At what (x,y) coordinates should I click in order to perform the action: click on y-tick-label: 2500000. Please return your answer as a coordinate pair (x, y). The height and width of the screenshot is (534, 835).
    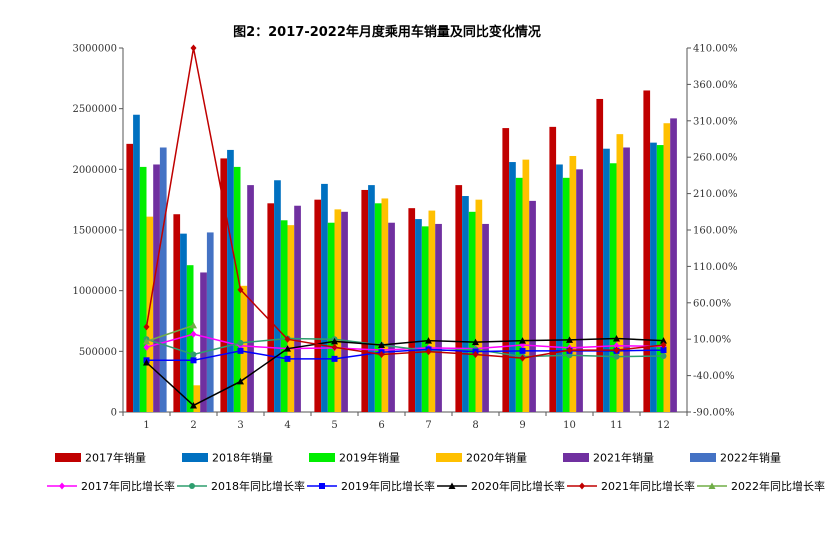
    Looking at the image, I should click on (94, 109).